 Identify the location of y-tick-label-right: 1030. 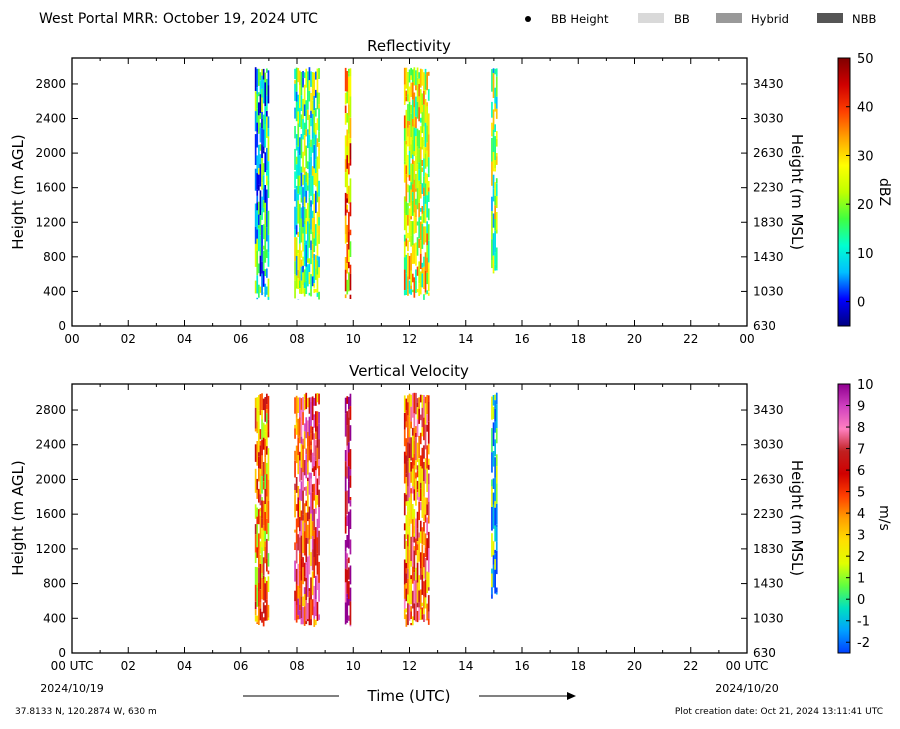
(768, 291).